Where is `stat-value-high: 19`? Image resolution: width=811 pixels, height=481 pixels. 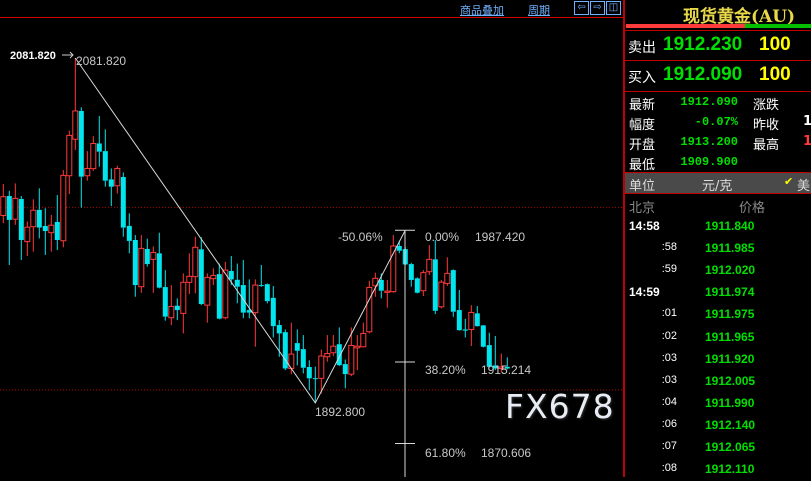 stat-value-high: 19 is located at coordinates (807, 141).